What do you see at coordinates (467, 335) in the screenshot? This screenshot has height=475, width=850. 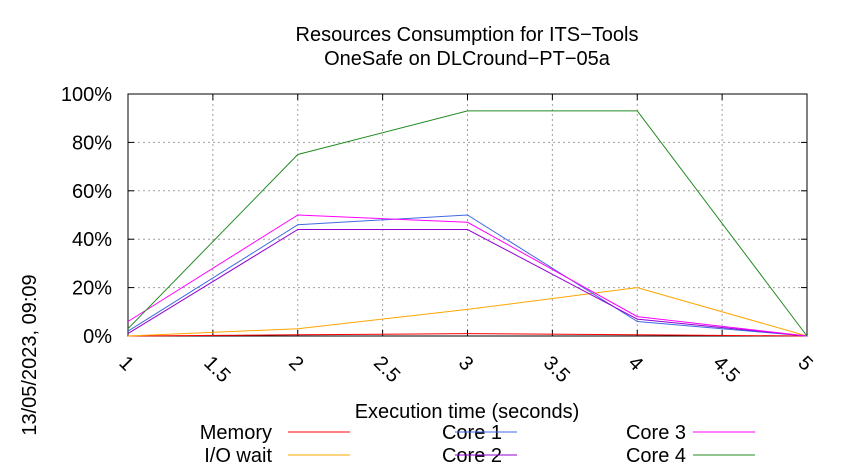 I see `series-line-memory` at bounding box center [467, 335].